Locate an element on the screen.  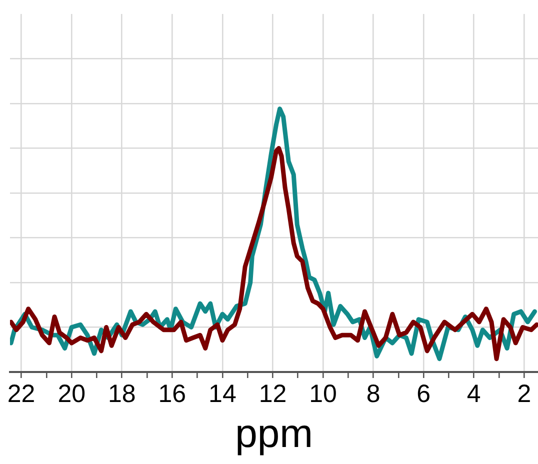
x-tick-label: 22 is located at coordinates (21, 394).